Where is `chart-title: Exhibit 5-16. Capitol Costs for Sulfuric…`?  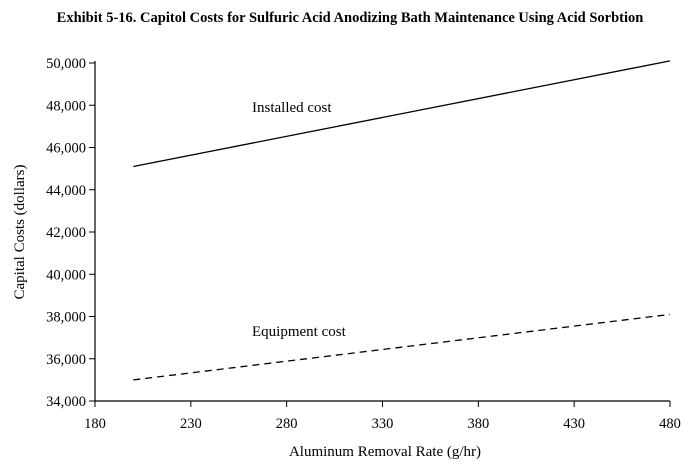
chart-title: Exhibit 5-16. Capitol Costs for Sulfuric… is located at coordinates (350, 18).